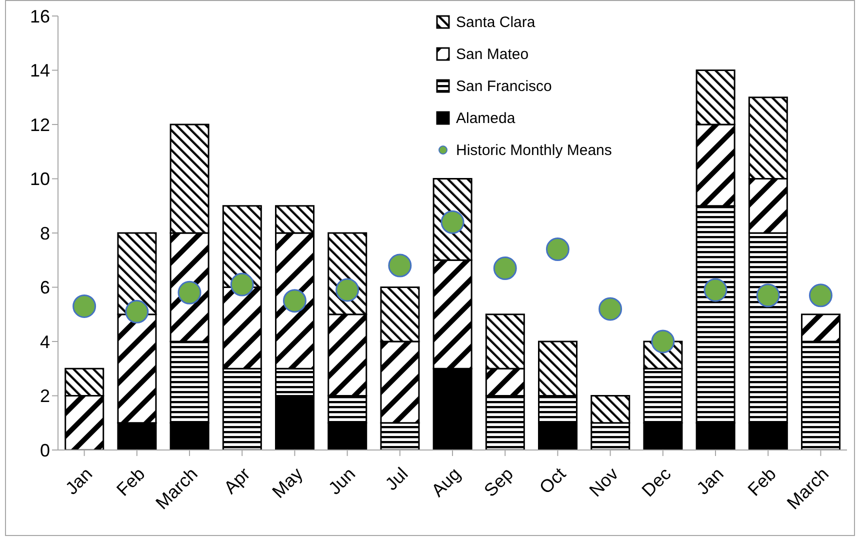 The image size is (857, 538). I want to click on y-tick-label: 16, so click(40, 16).